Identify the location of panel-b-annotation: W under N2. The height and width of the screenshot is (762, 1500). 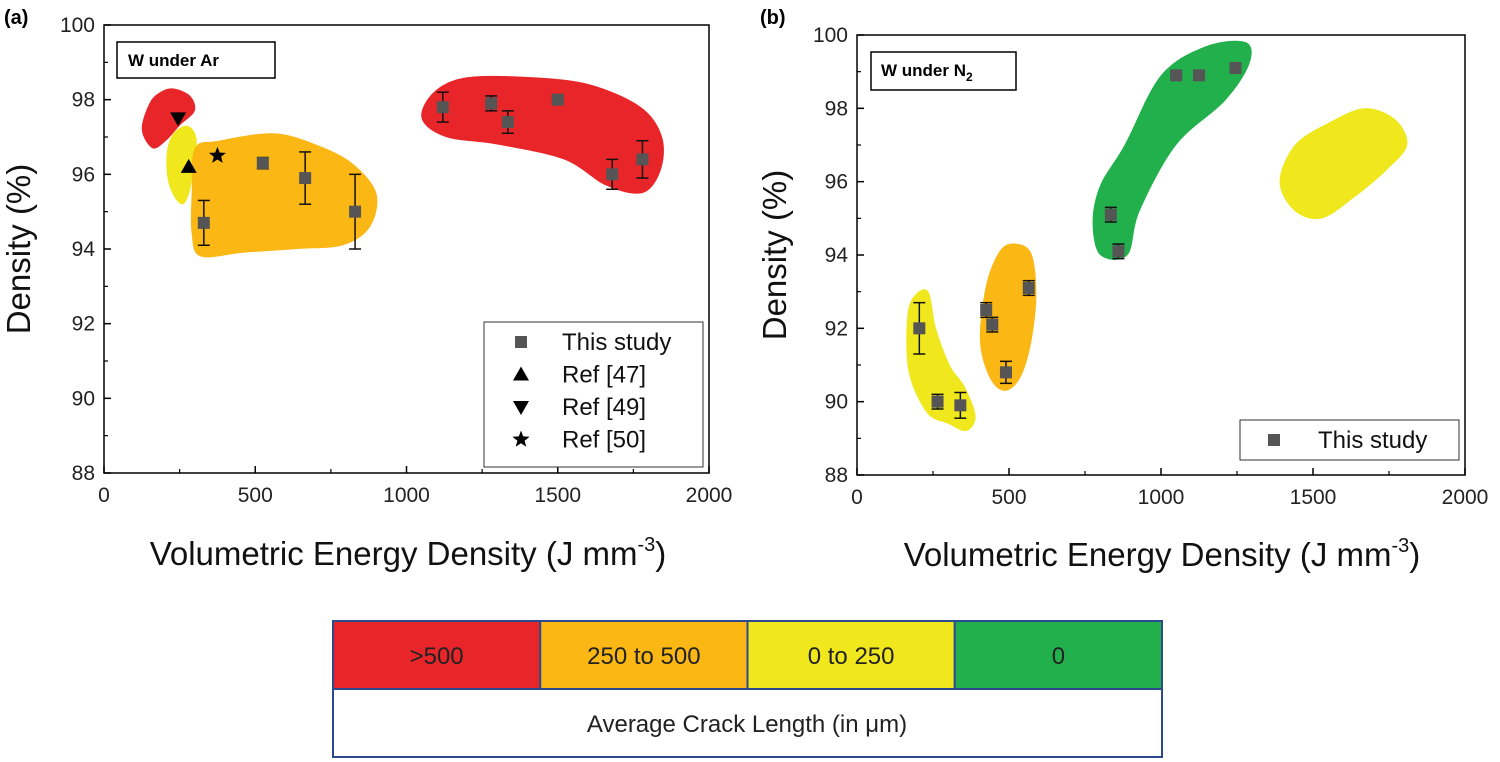
(927, 72).